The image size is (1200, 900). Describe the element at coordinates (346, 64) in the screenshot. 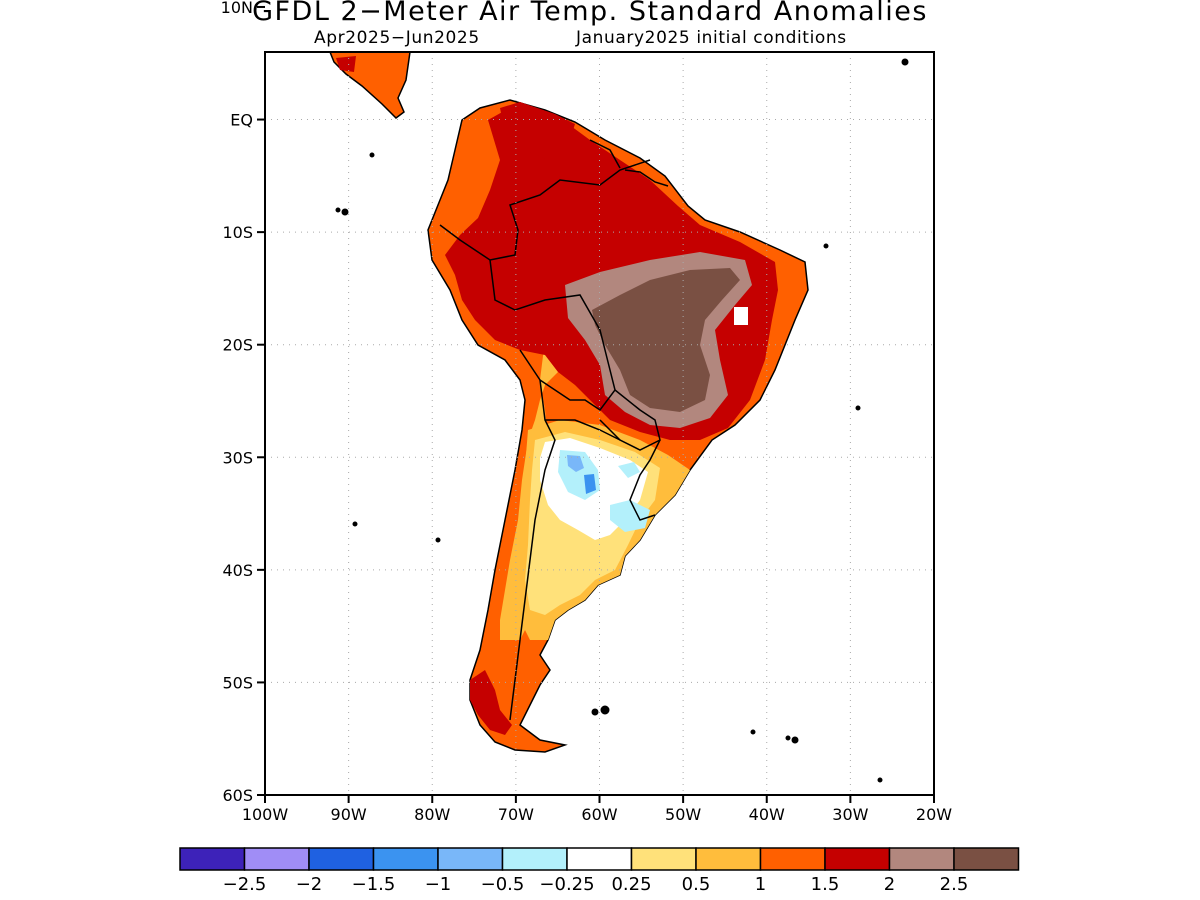

I see `central-america-dark-spot` at that location.